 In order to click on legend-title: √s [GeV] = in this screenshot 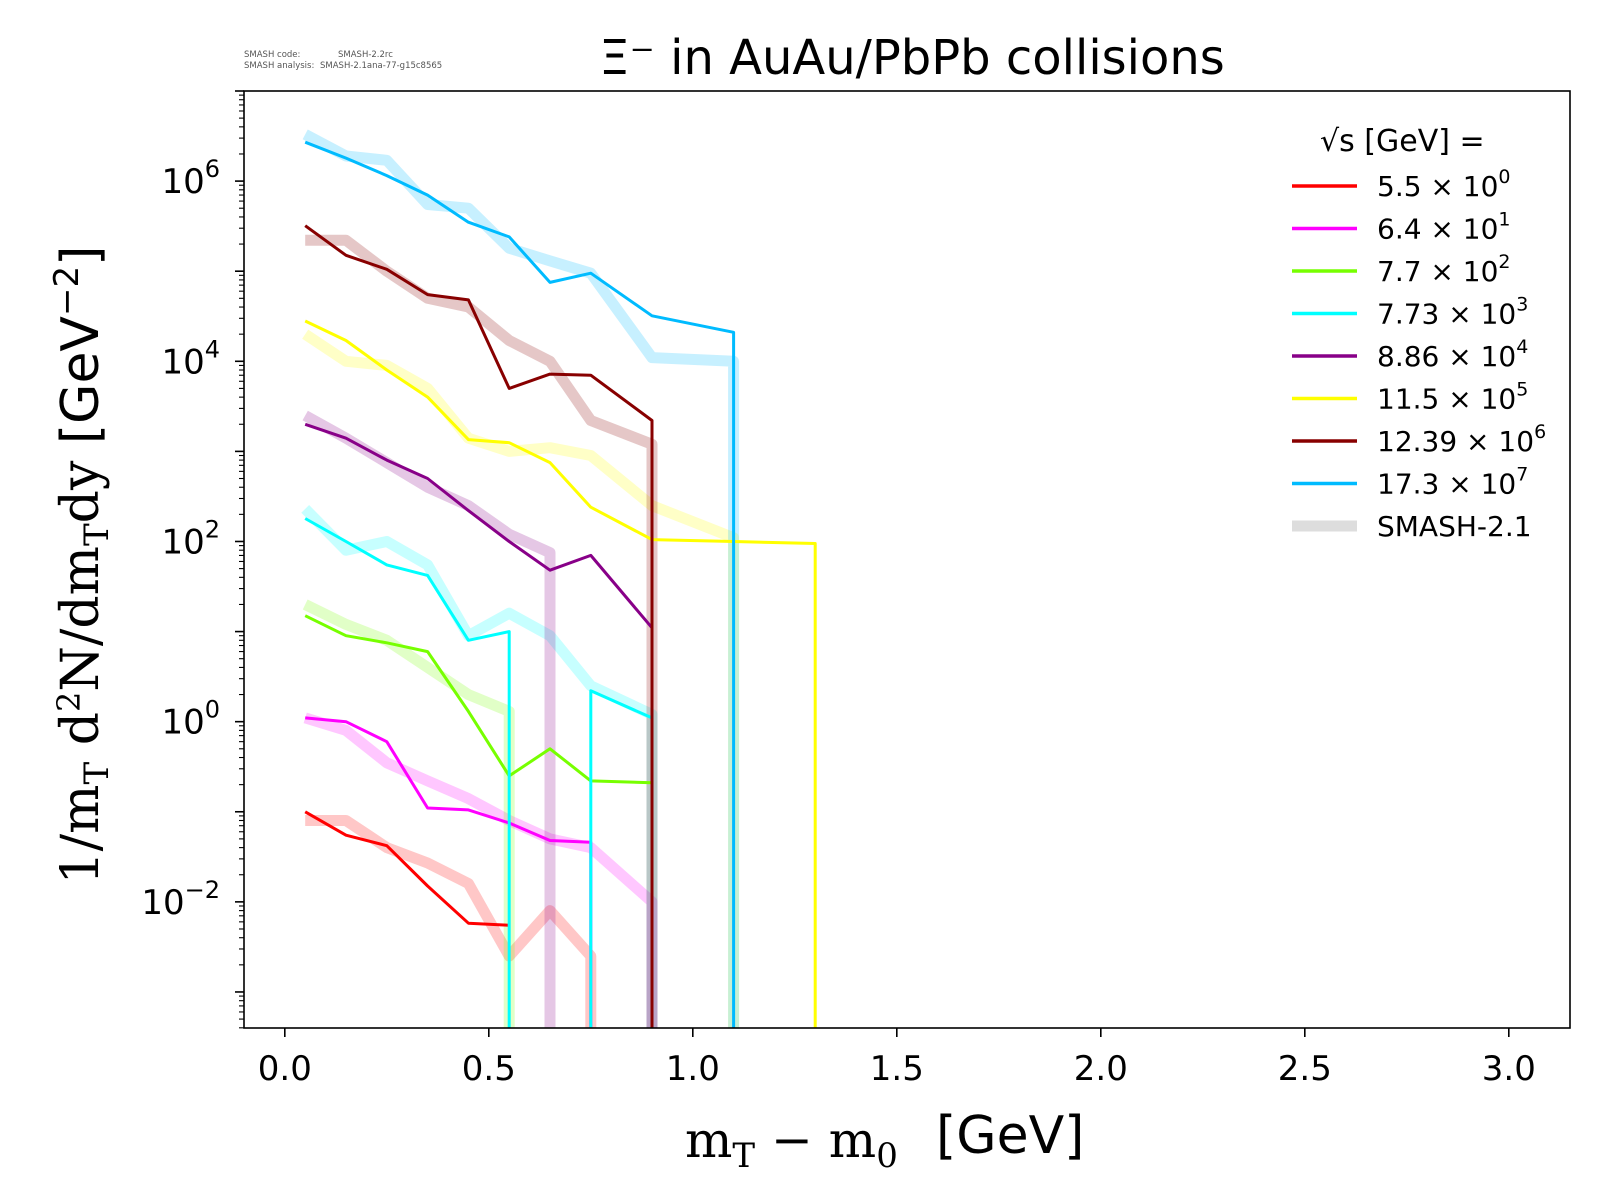, I will do `click(1402, 141)`.